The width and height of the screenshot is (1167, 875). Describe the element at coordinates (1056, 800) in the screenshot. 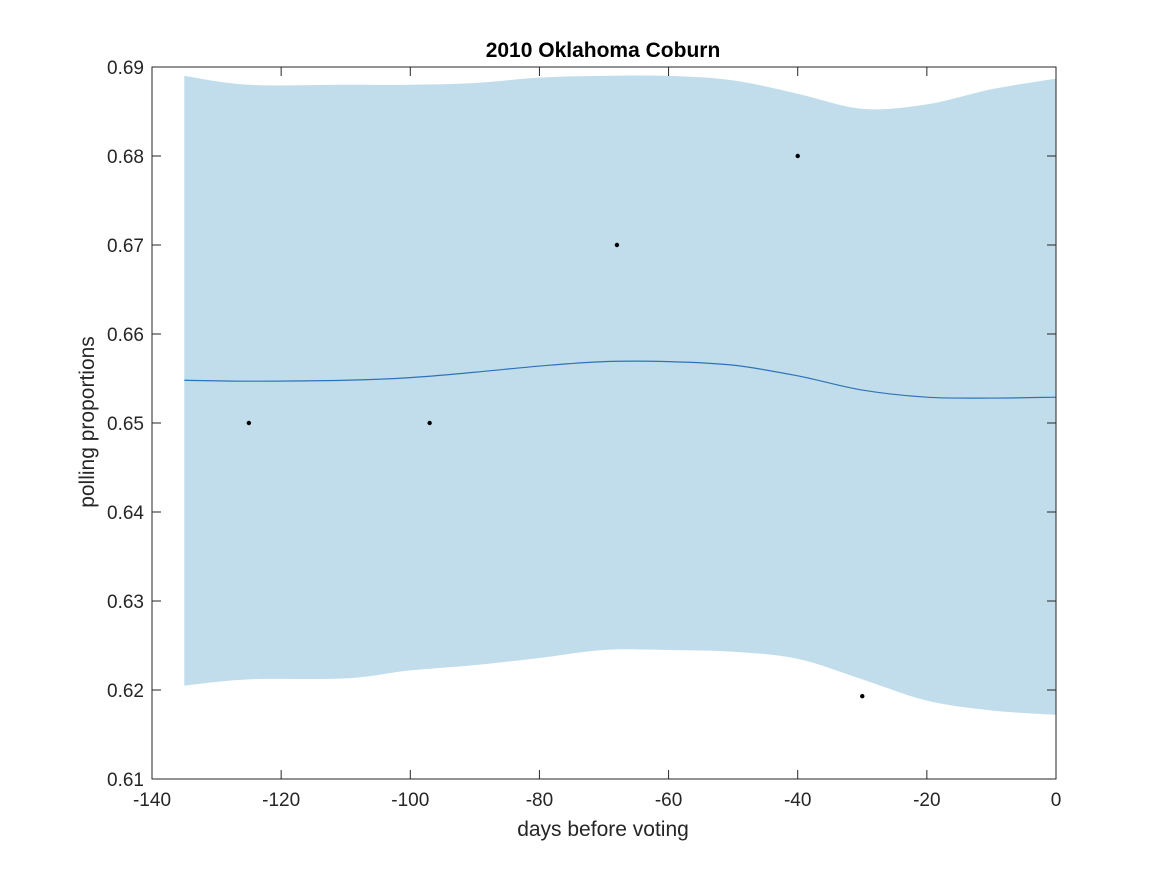

I see `x-tick-label: 0` at that location.